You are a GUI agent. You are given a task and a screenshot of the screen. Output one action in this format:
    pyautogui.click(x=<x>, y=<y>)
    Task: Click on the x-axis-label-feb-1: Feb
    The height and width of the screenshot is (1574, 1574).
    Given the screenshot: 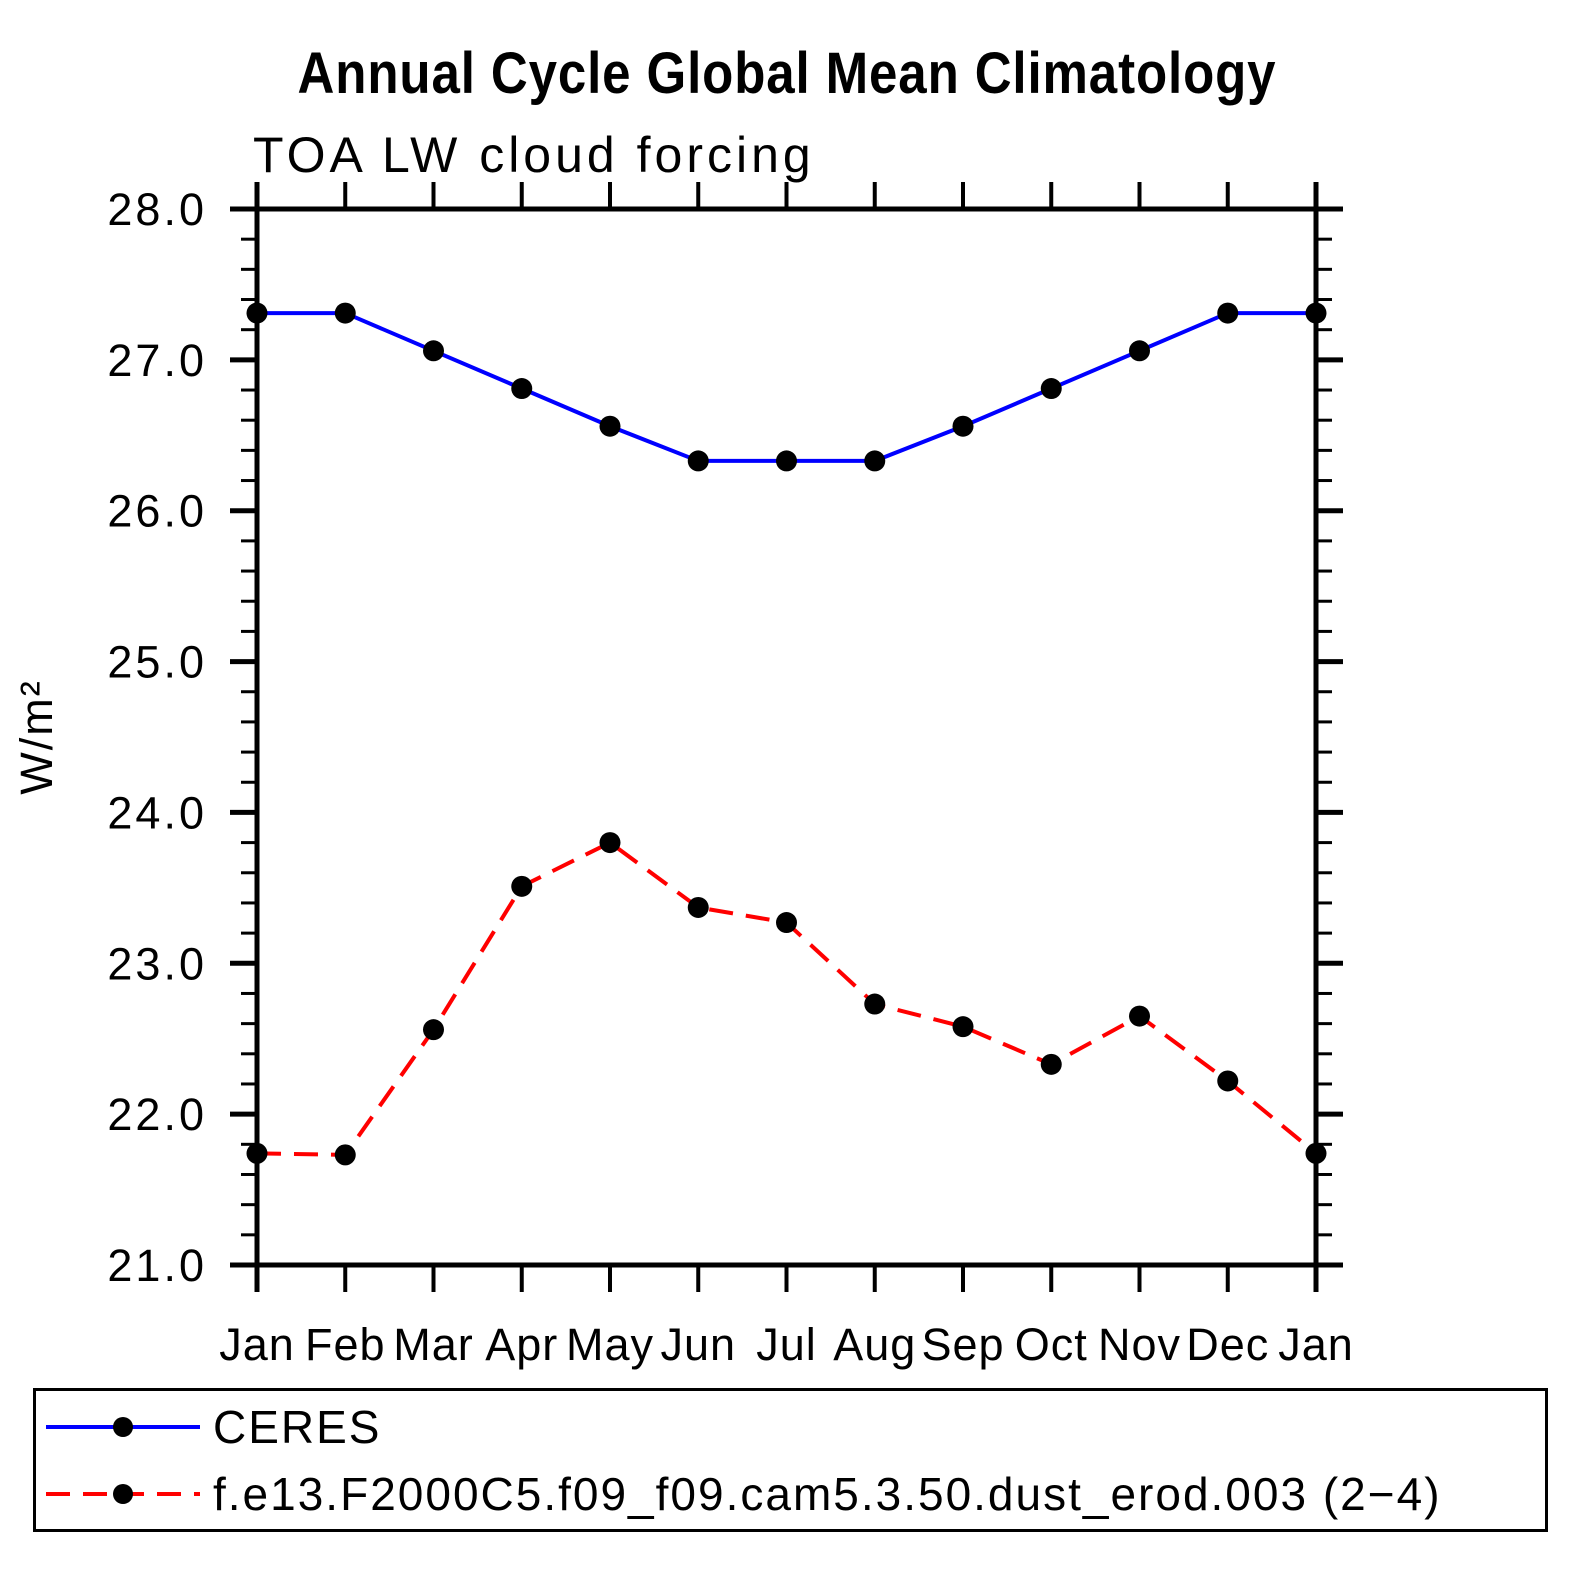 What is the action you would take?
    pyautogui.click(x=345, y=1344)
    